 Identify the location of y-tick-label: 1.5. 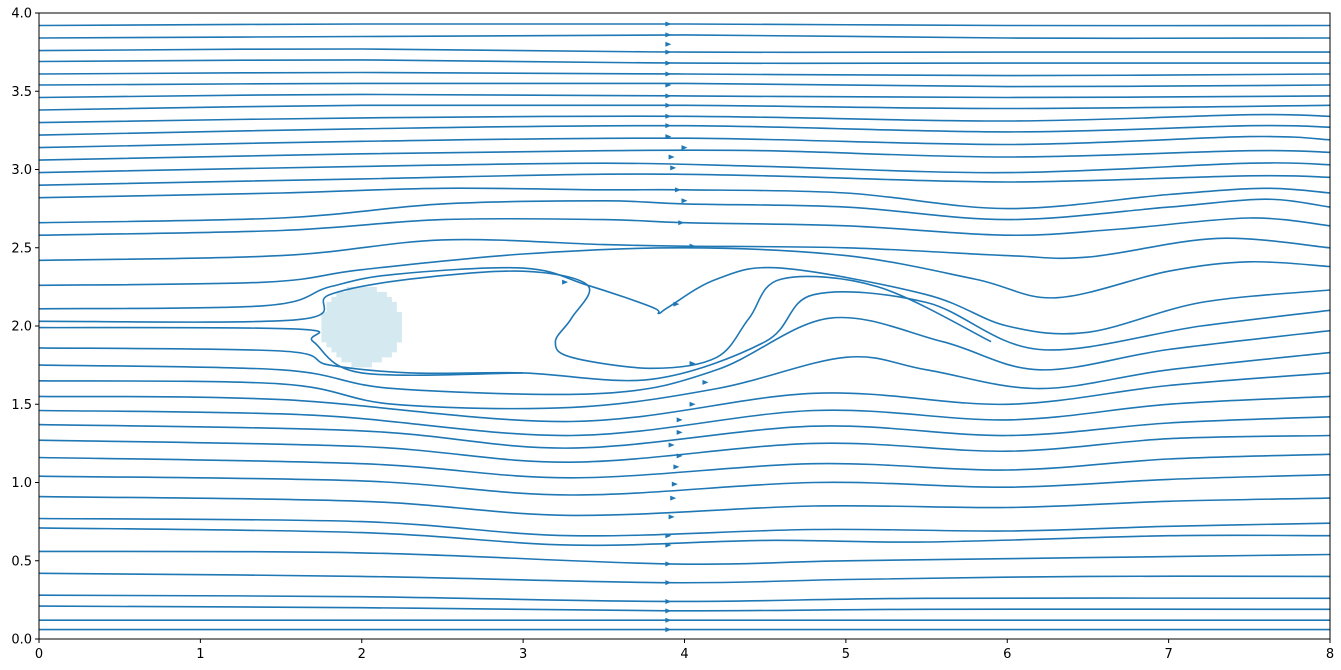
(21, 405).